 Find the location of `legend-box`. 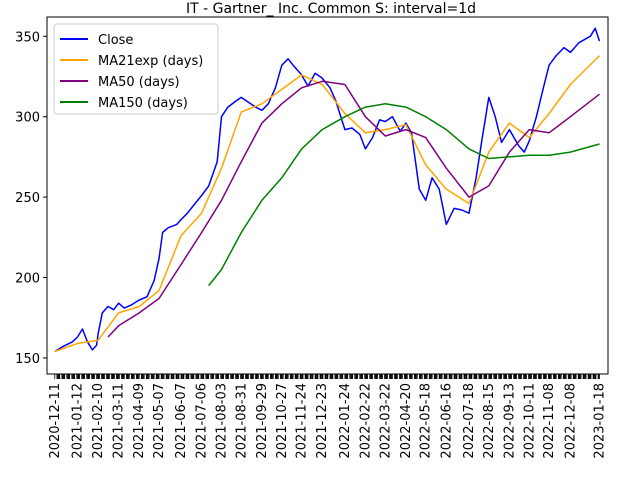

legend-box is located at coordinates (136, 69).